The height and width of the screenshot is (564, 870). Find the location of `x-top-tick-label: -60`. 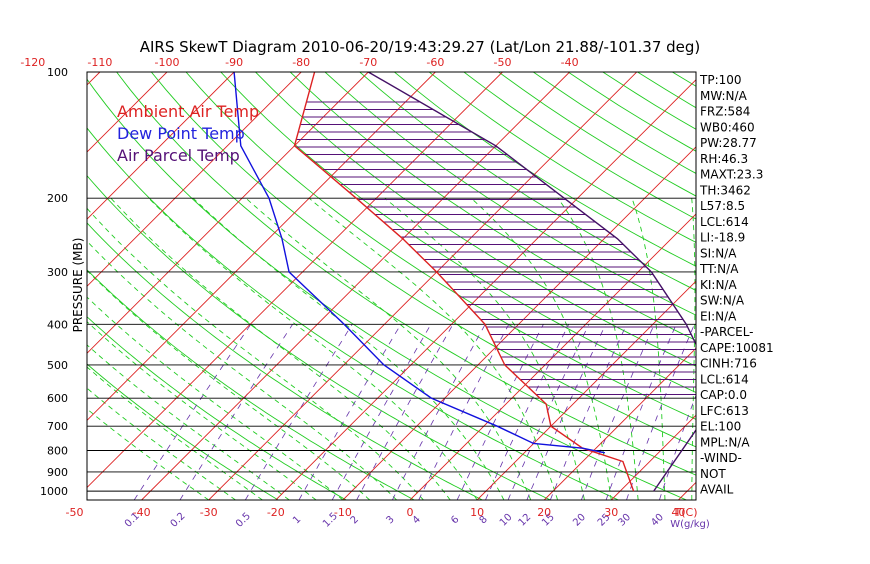

x-top-tick-label: -60 is located at coordinates (435, 62).